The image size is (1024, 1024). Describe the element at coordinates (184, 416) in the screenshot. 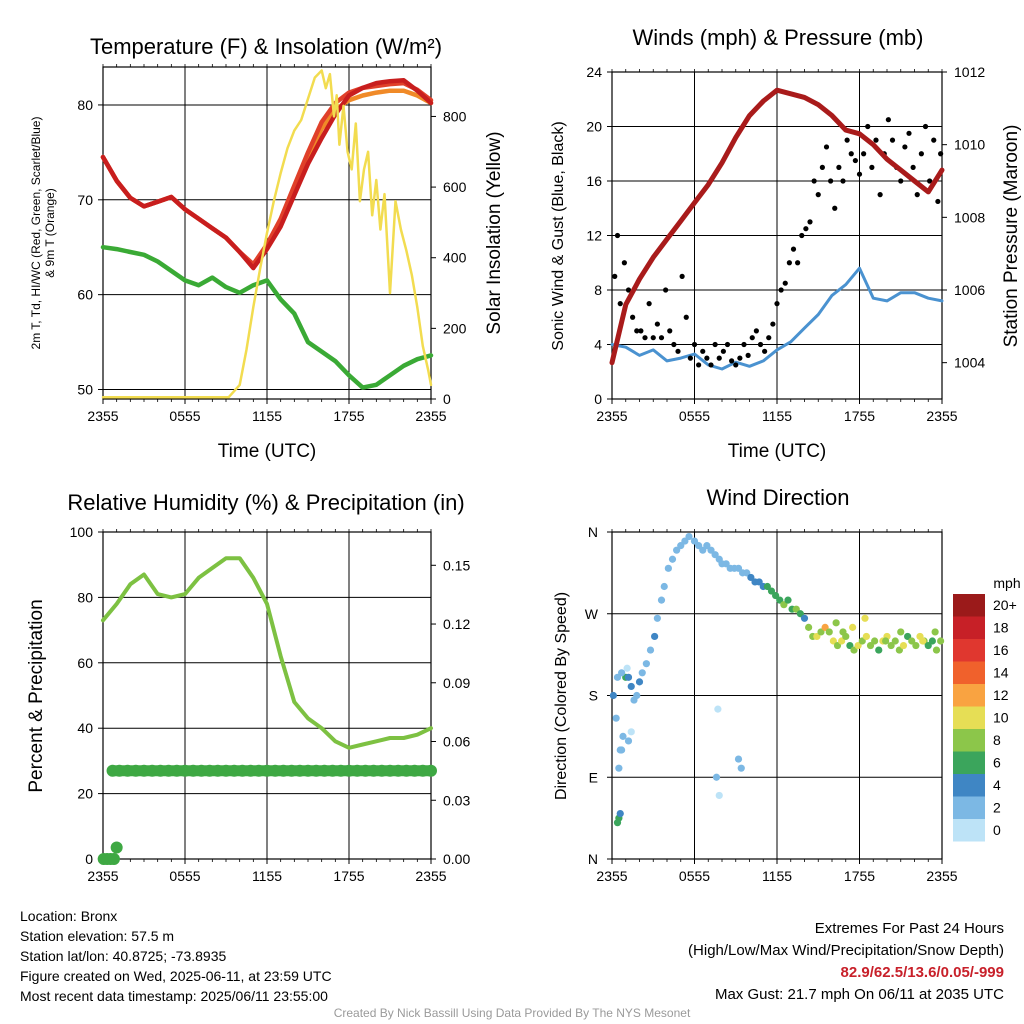

I see `x-tick-label: 0555` at that location.